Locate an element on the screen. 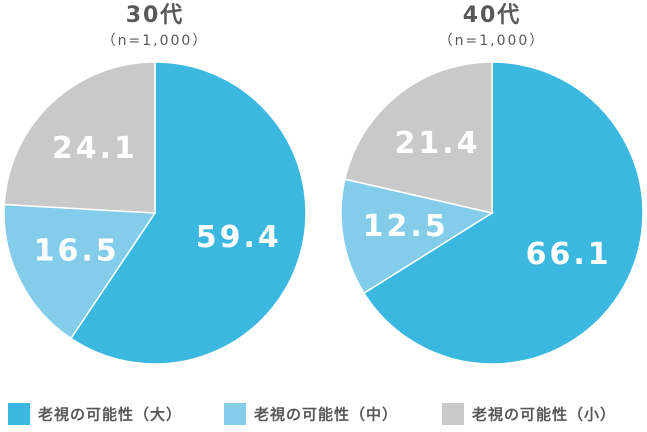 Image resolution: width=647 pixels, height=432 pixels. value-label: 66.1 is located at coordinates (569, 254).